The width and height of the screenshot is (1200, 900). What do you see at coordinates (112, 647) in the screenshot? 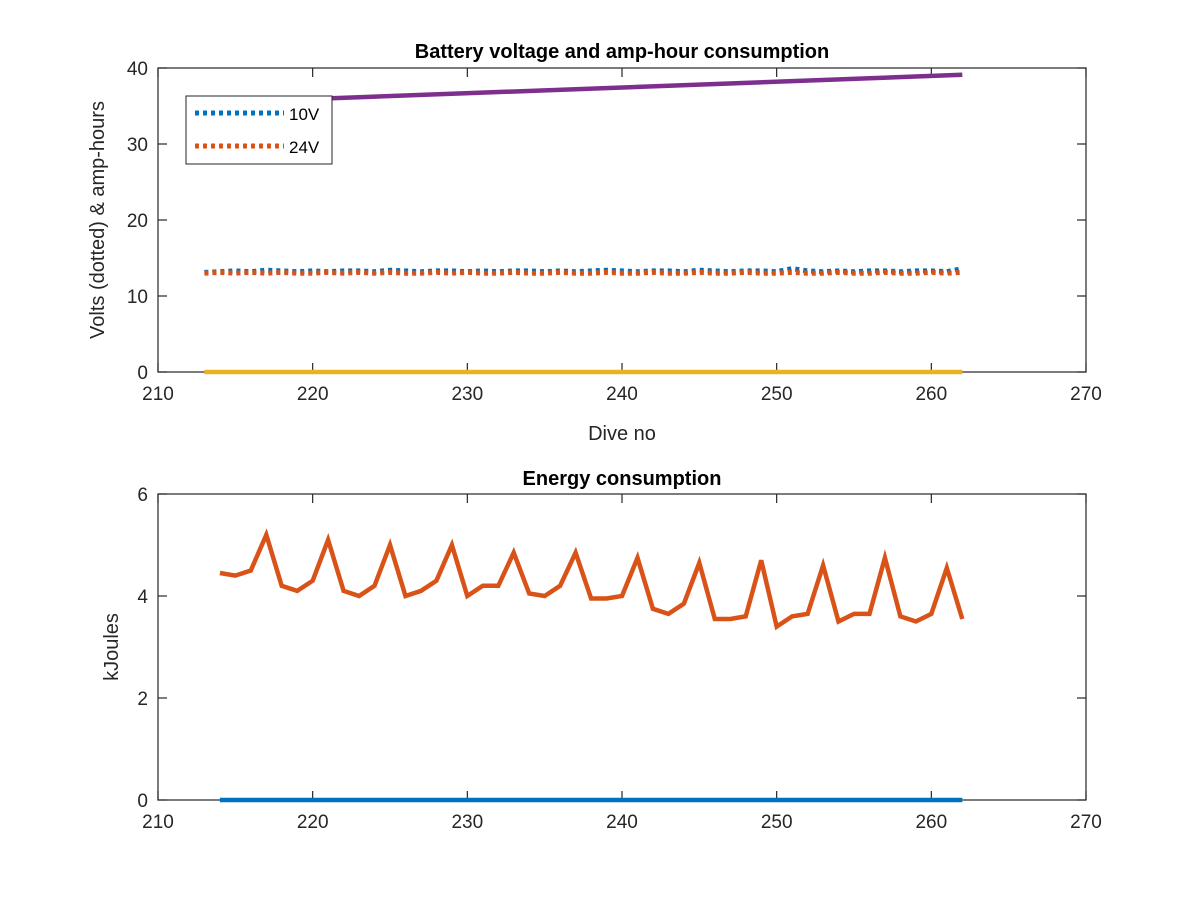
I see `energy-chart-ylabel: kJoules` at bounding box center [112, 647].